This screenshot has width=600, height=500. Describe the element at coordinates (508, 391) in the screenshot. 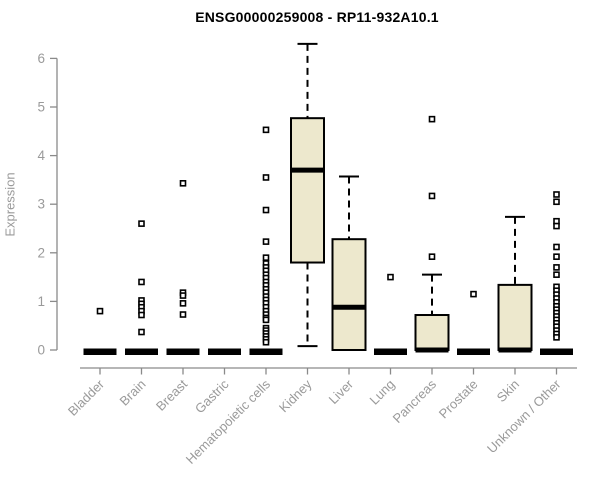

I see `x-tick-label: Skin` at that location.